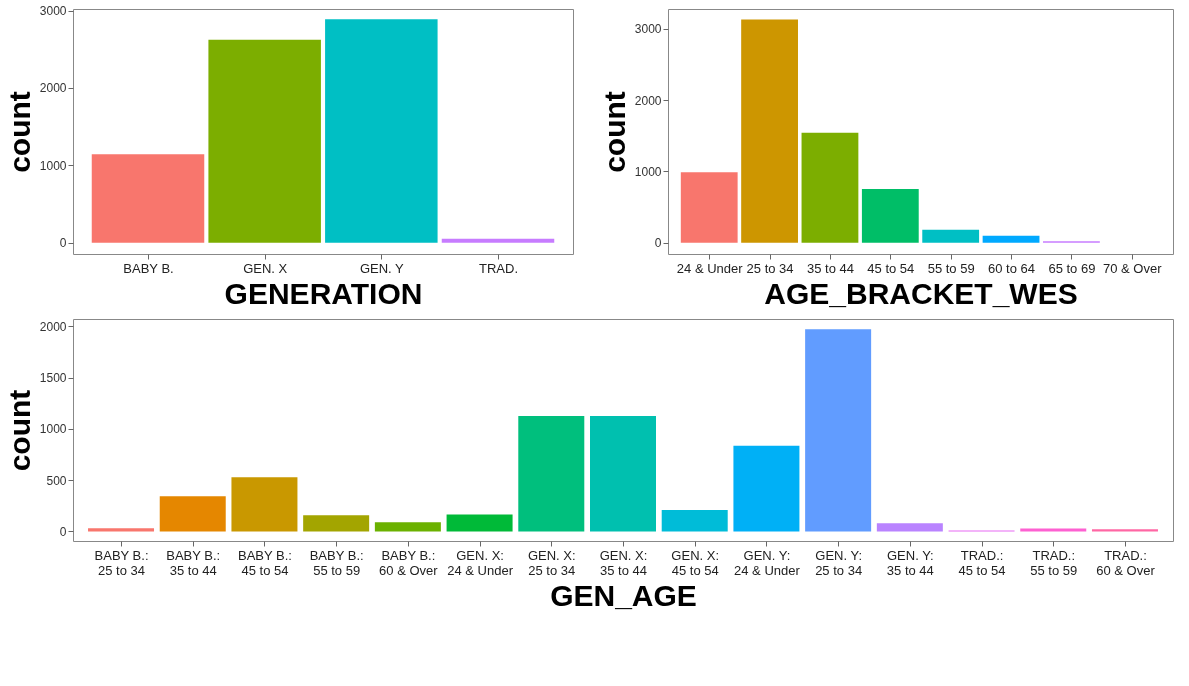 Image resolution: width=1189 pixels, height=686 pixels. Describe the element at coordinates (1133, 268) in the screenshot. I see `x-tick-label: 70 & Over` at that location.